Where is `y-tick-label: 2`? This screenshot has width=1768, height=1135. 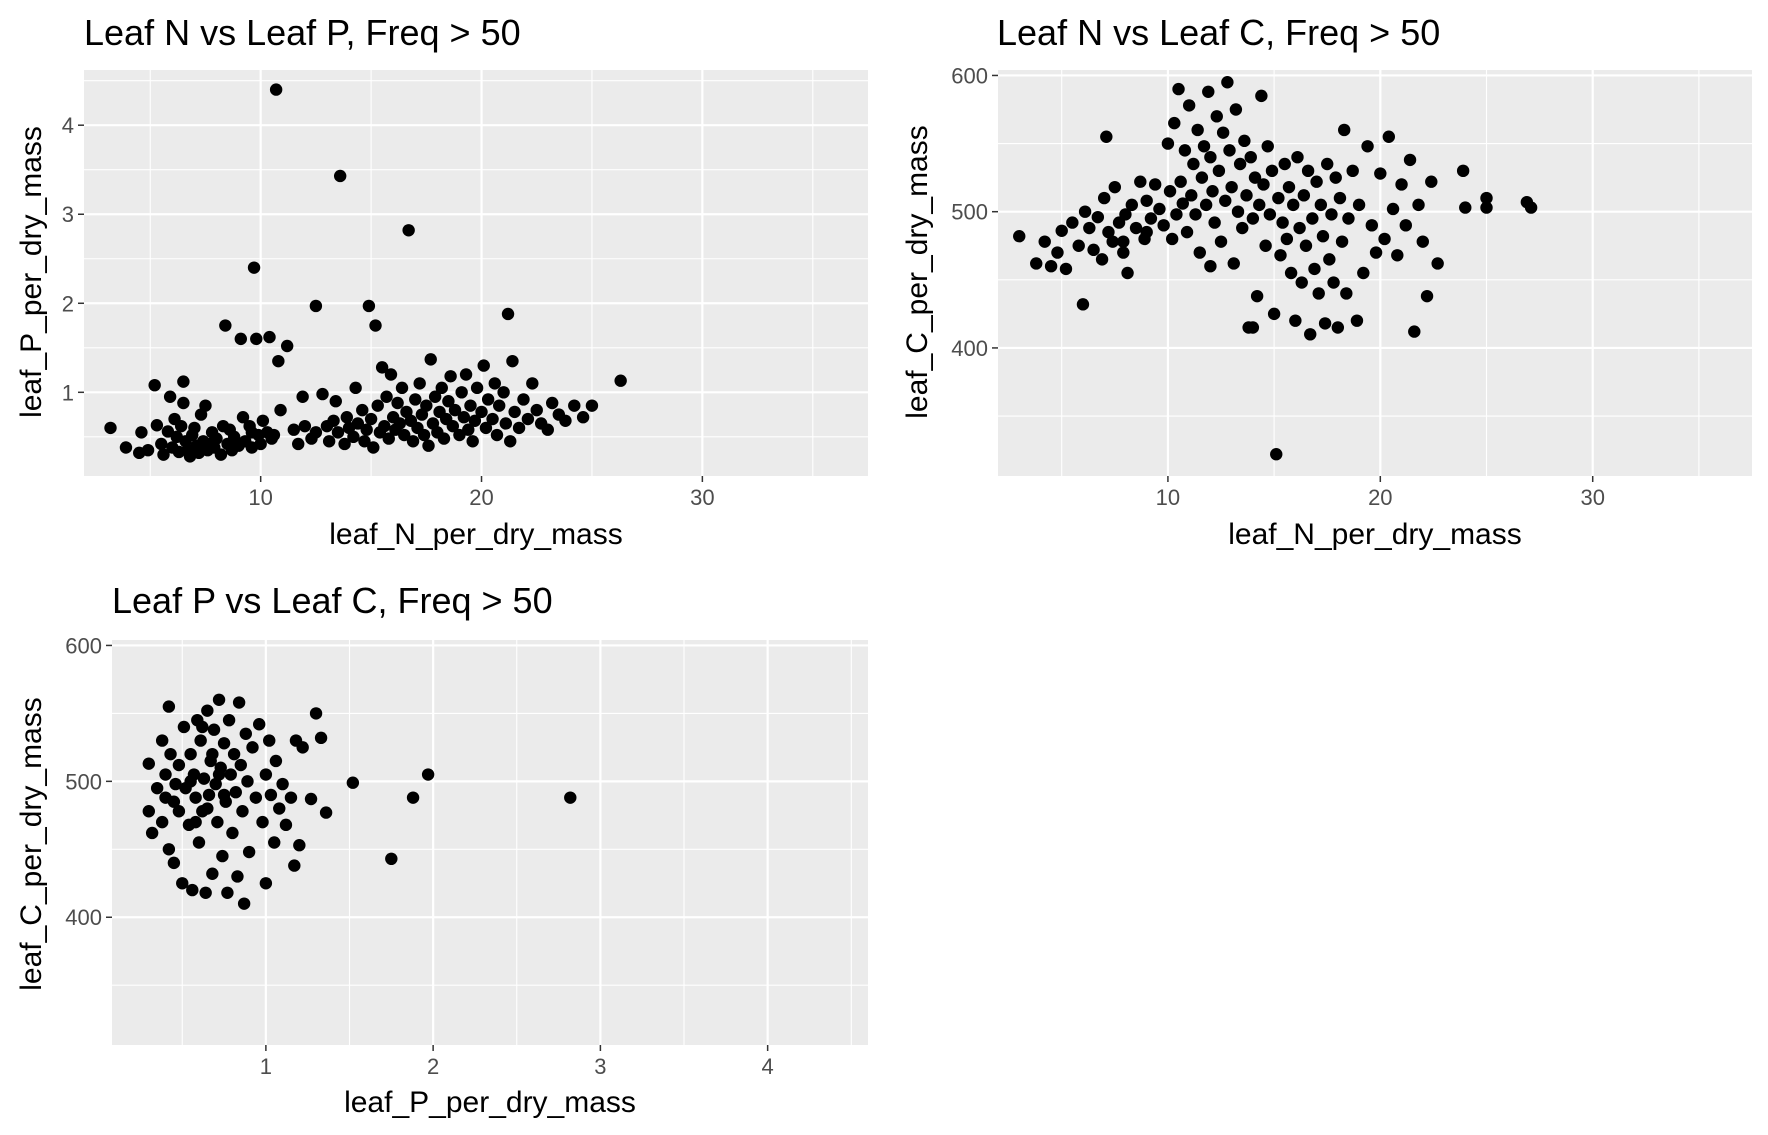 y-tick-label: 2 is located at coordinates (68, 303).